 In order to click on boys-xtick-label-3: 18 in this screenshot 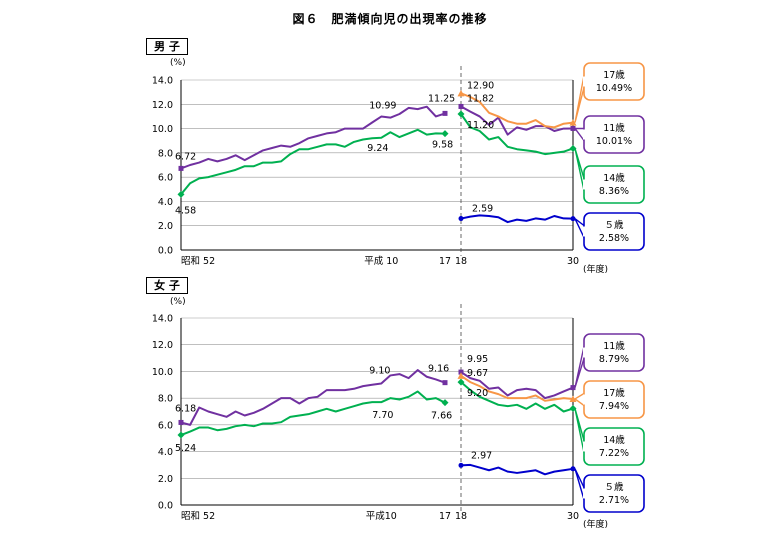, I will do `click(461, 261)`.